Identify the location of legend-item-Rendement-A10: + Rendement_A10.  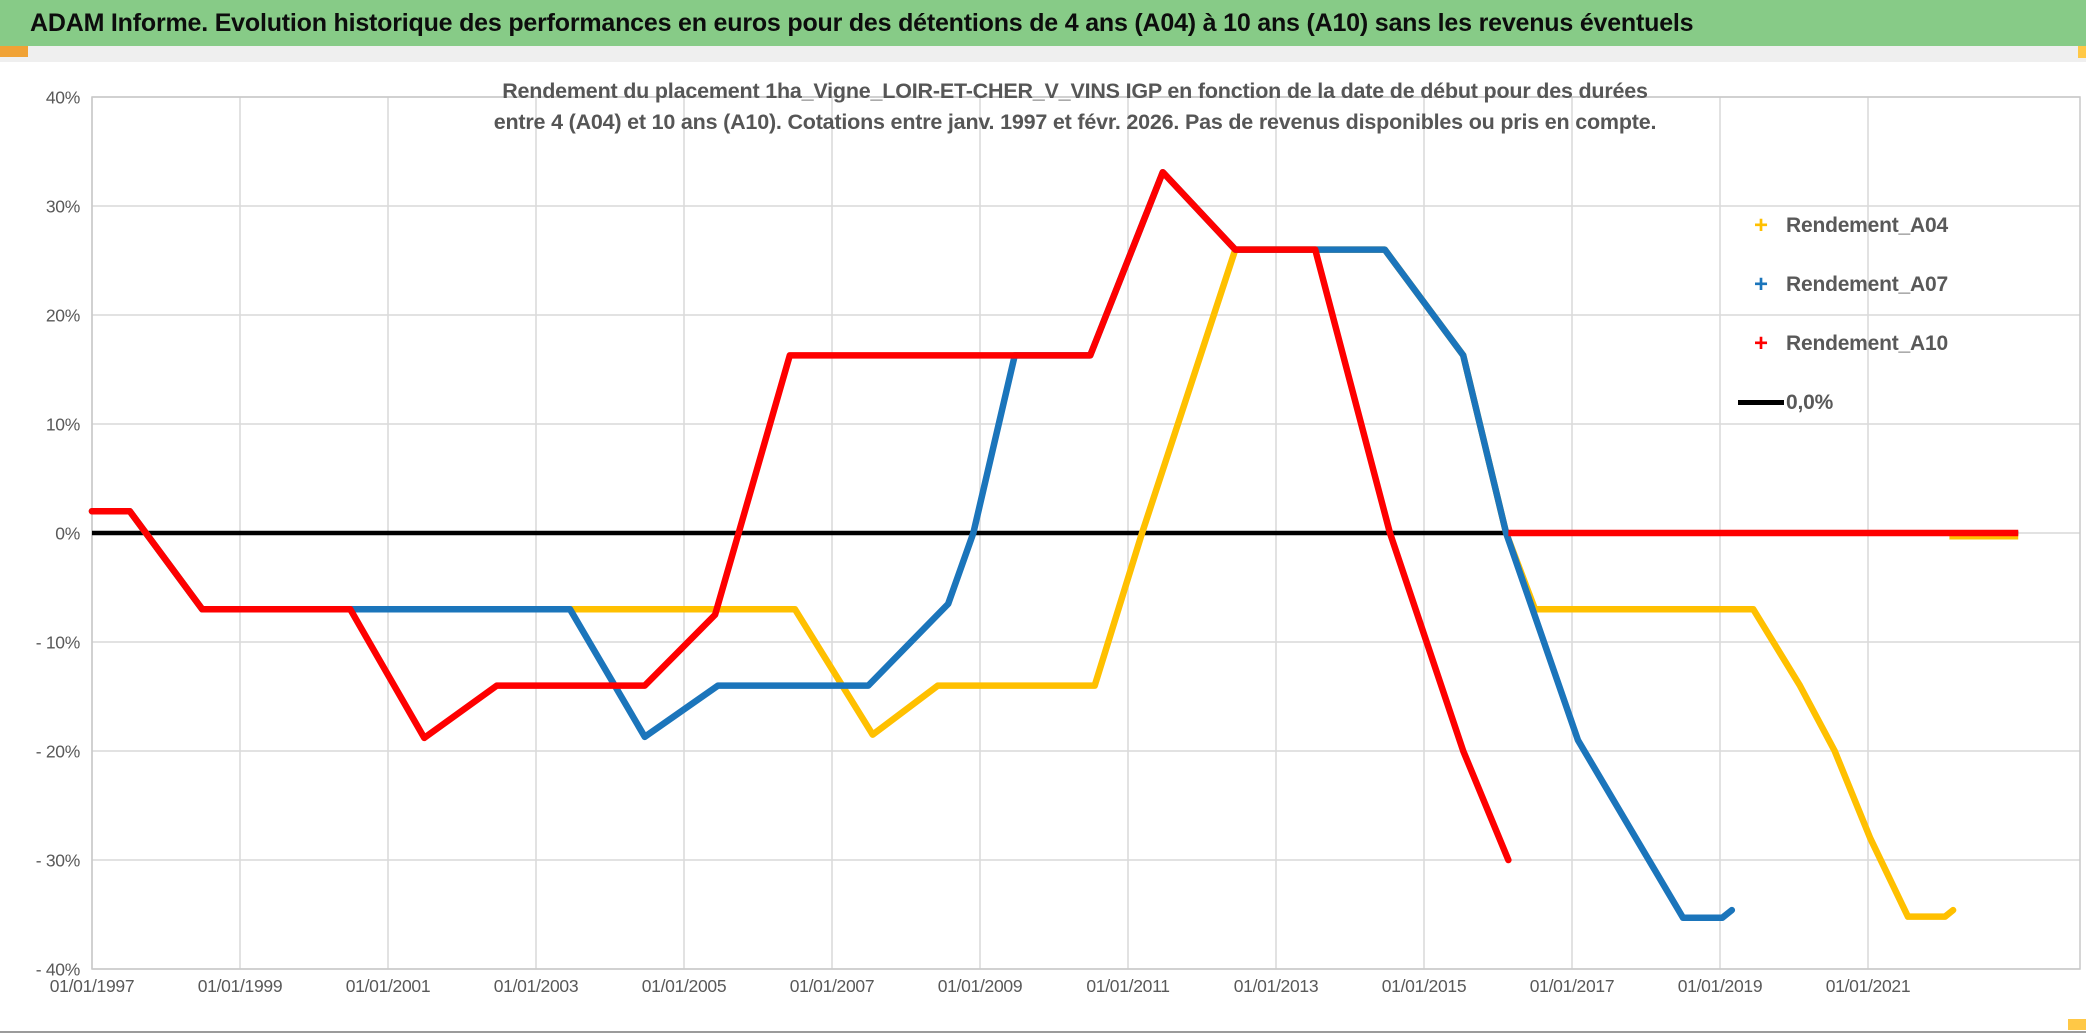
(1901, 343).